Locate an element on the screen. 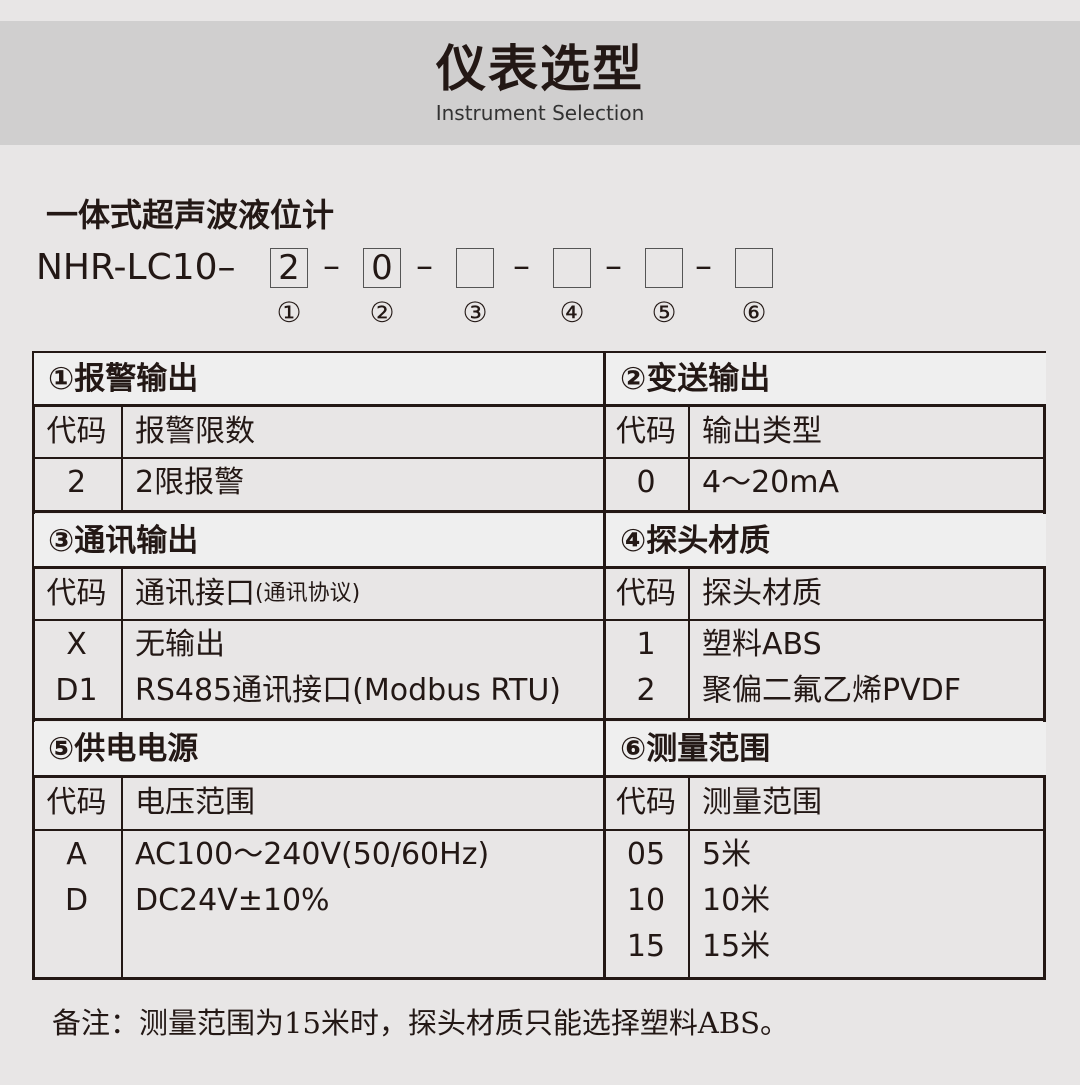  slot-number-5: ⑤ is located at coordinates (664, 312).